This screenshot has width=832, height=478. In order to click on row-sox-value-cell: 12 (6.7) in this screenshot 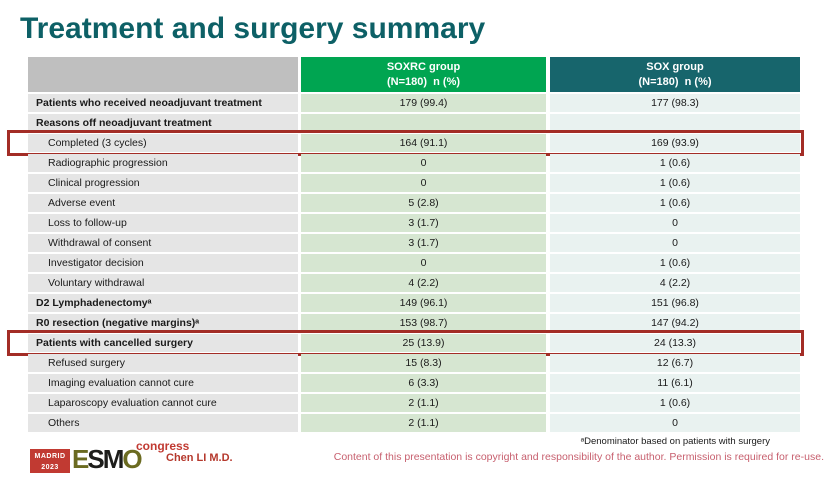, I will do `click(675, 363)`.